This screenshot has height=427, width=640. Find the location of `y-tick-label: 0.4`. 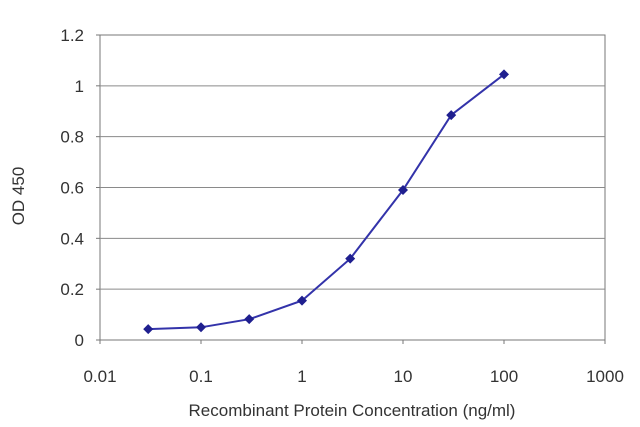

y-tick-label: 0.4 is located at coordinates (72, 238).